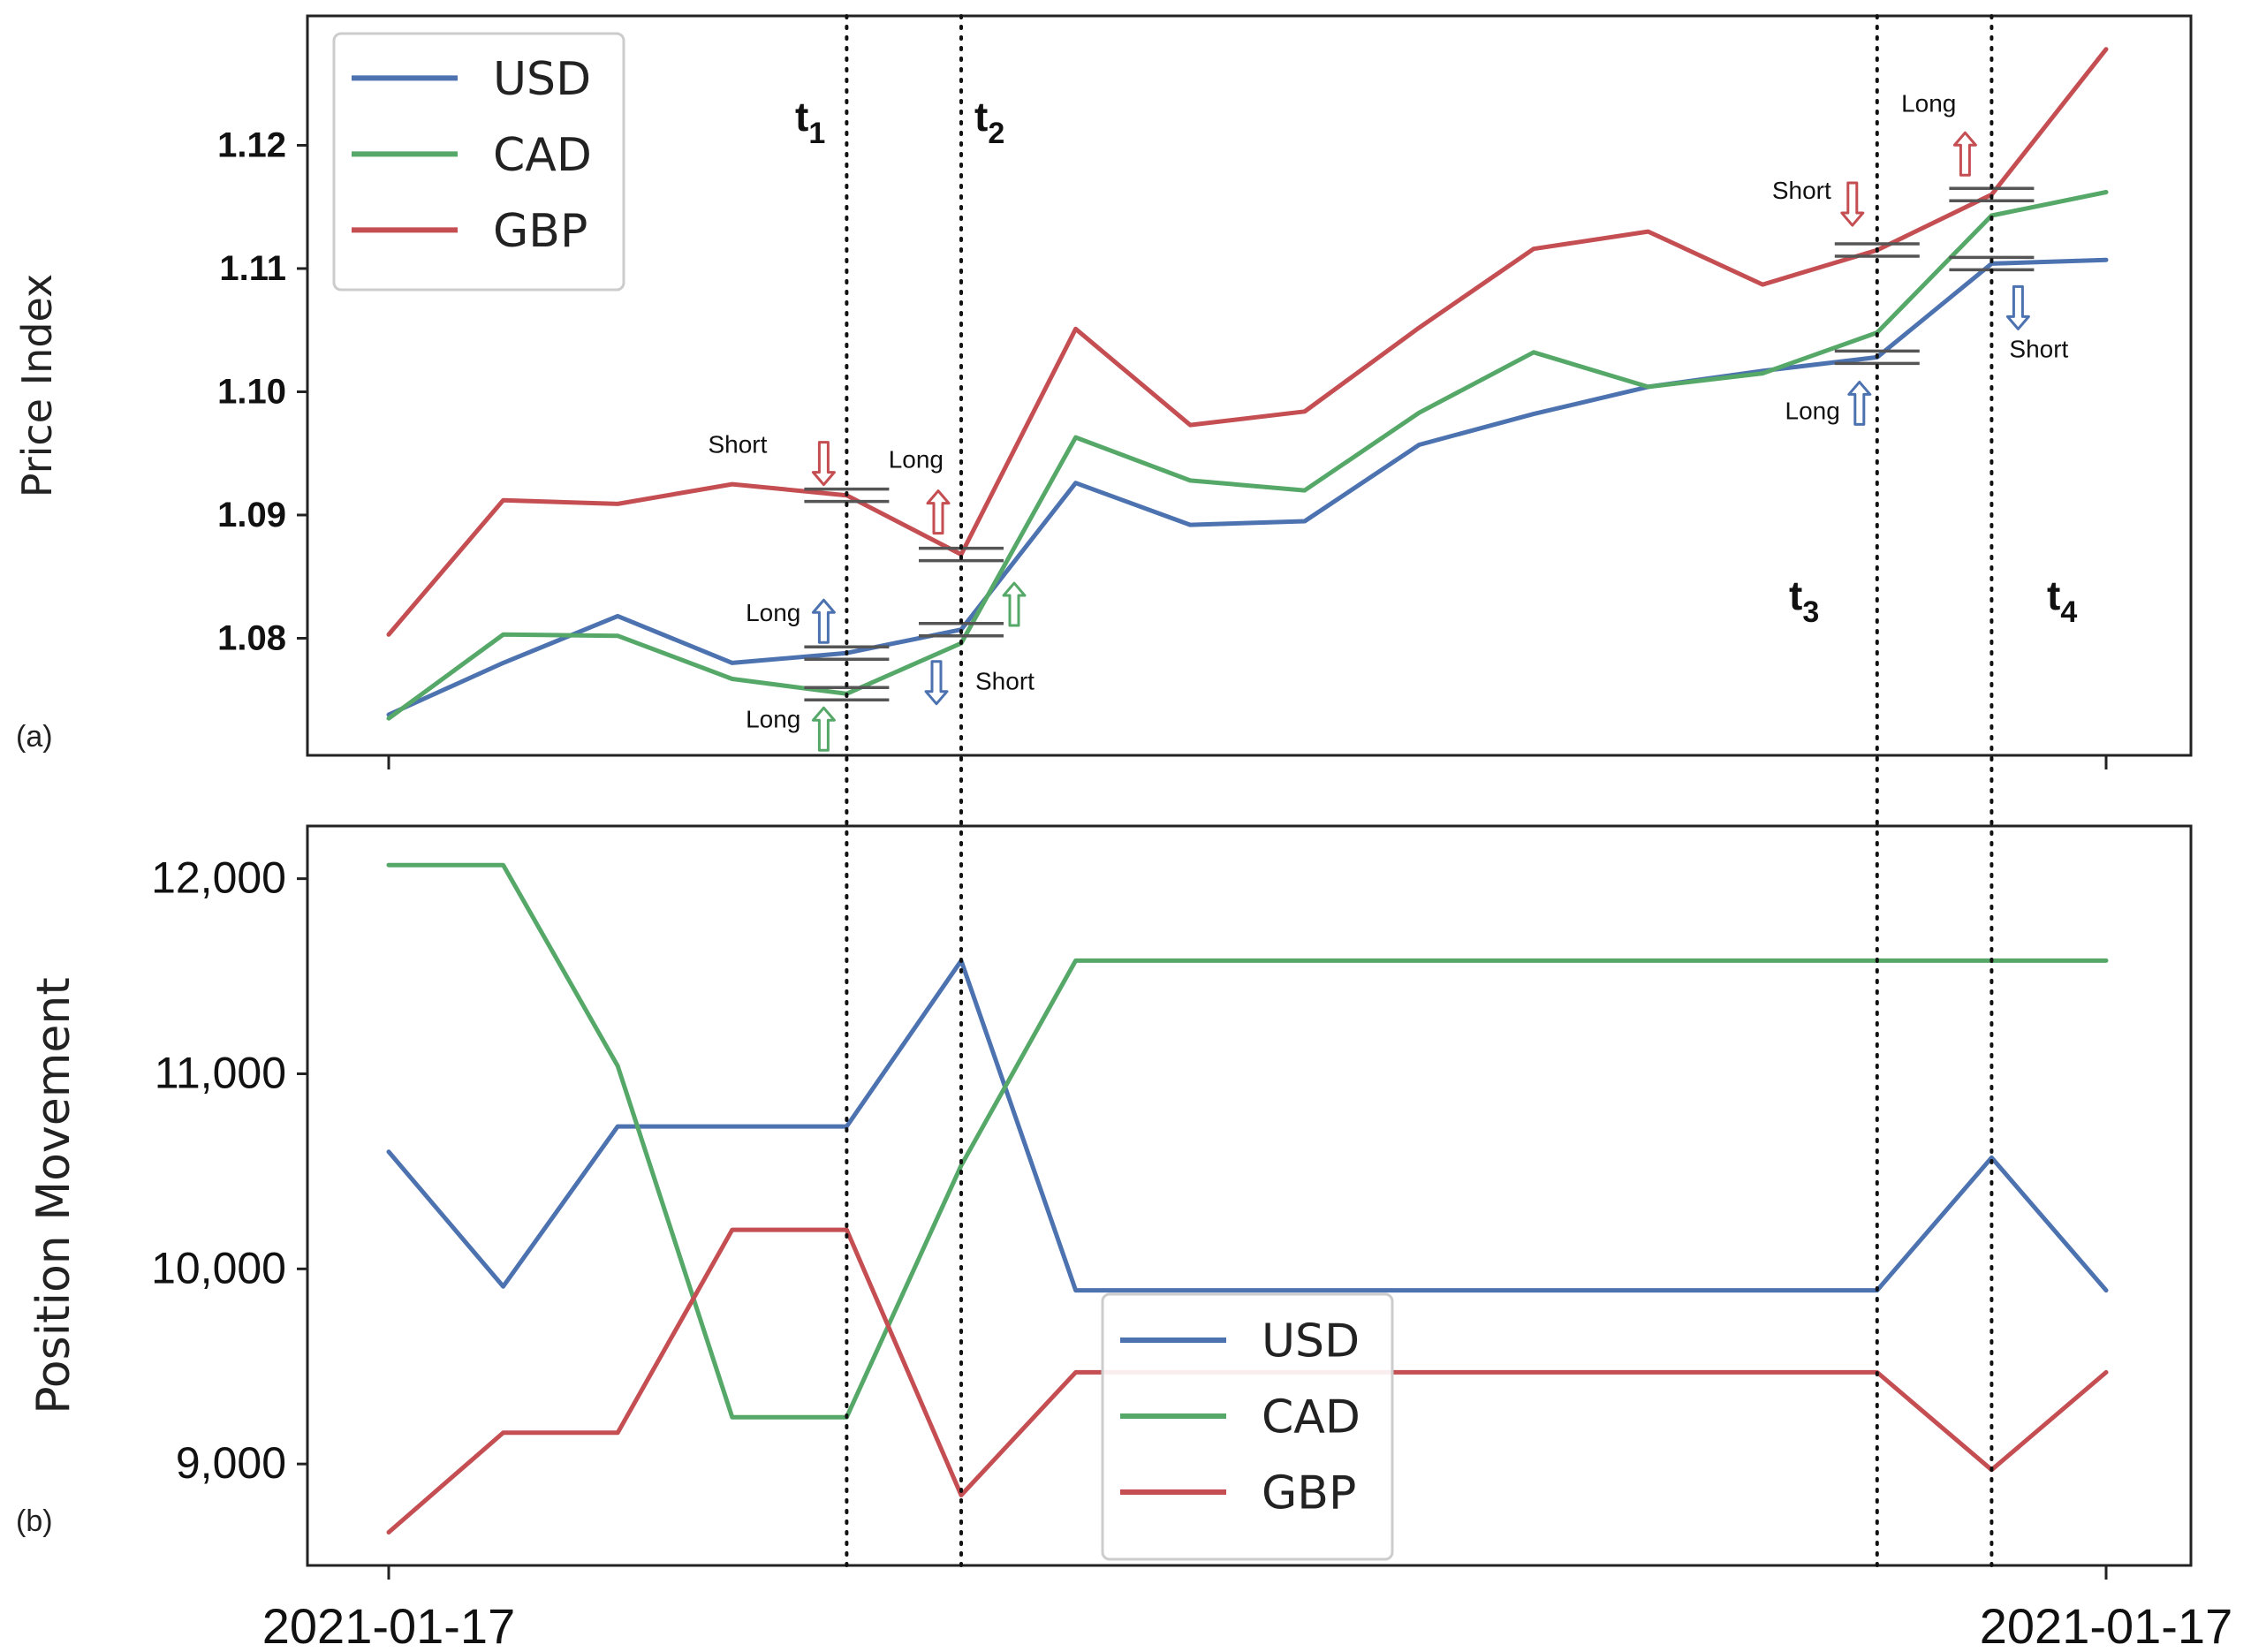 The image size is (2251, 1652). I want to click on y-tick-label: 1.12, so click(251, 144).